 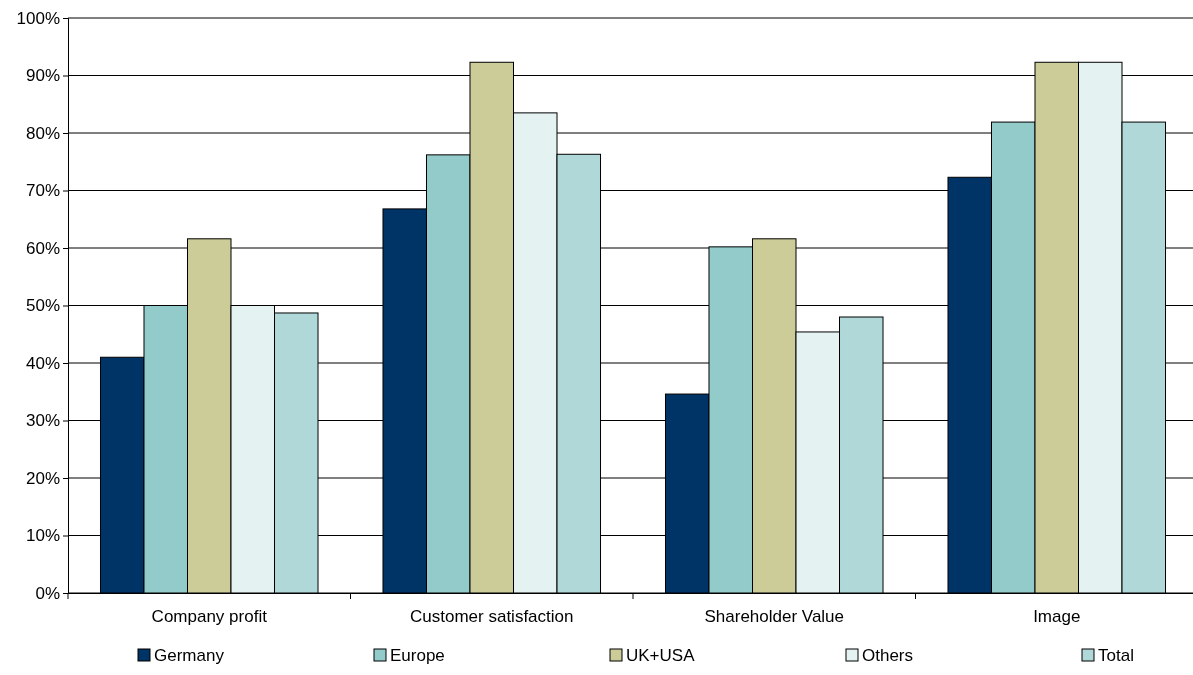 What do you see at coordinates (42, 191) in the screenshot?
I see `y-tick-label: 70%` at bounding box center [42, 191].